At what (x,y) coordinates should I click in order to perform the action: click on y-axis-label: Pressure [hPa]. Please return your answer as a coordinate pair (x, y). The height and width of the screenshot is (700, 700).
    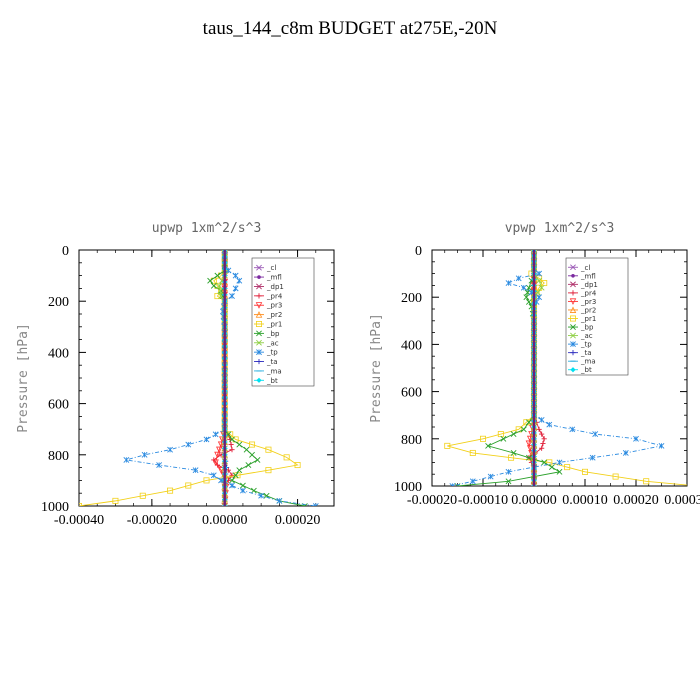
    Looking at the image, I should click on (23, 378).